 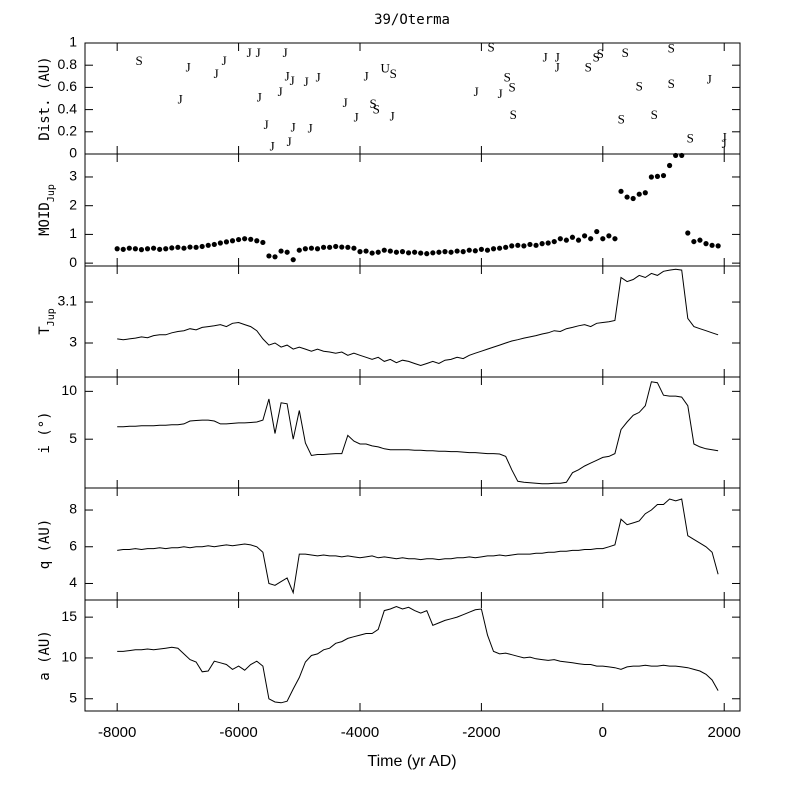 I want to click on x-axis-label: Time (yr AD), so click(x=411, y=761).